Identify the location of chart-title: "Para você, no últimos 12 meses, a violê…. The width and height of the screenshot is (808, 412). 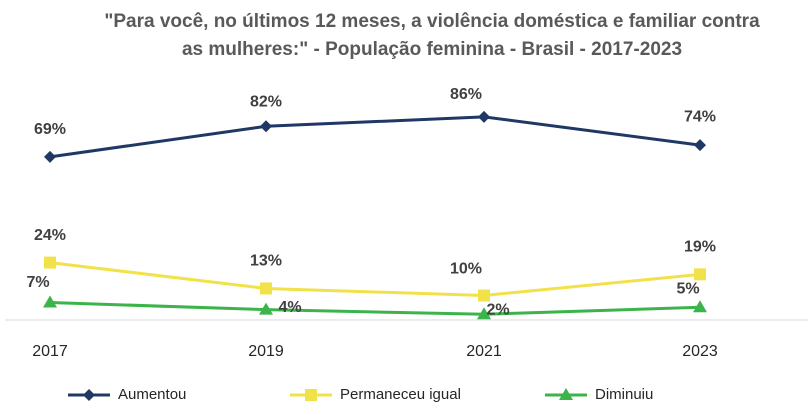
(432, 21).